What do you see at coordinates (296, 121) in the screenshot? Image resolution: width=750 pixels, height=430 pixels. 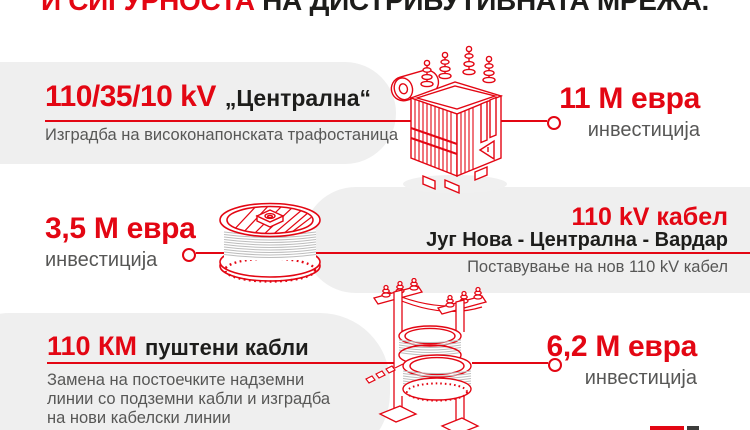 I see `connector-line-substation` at bounding box center [296, 121].